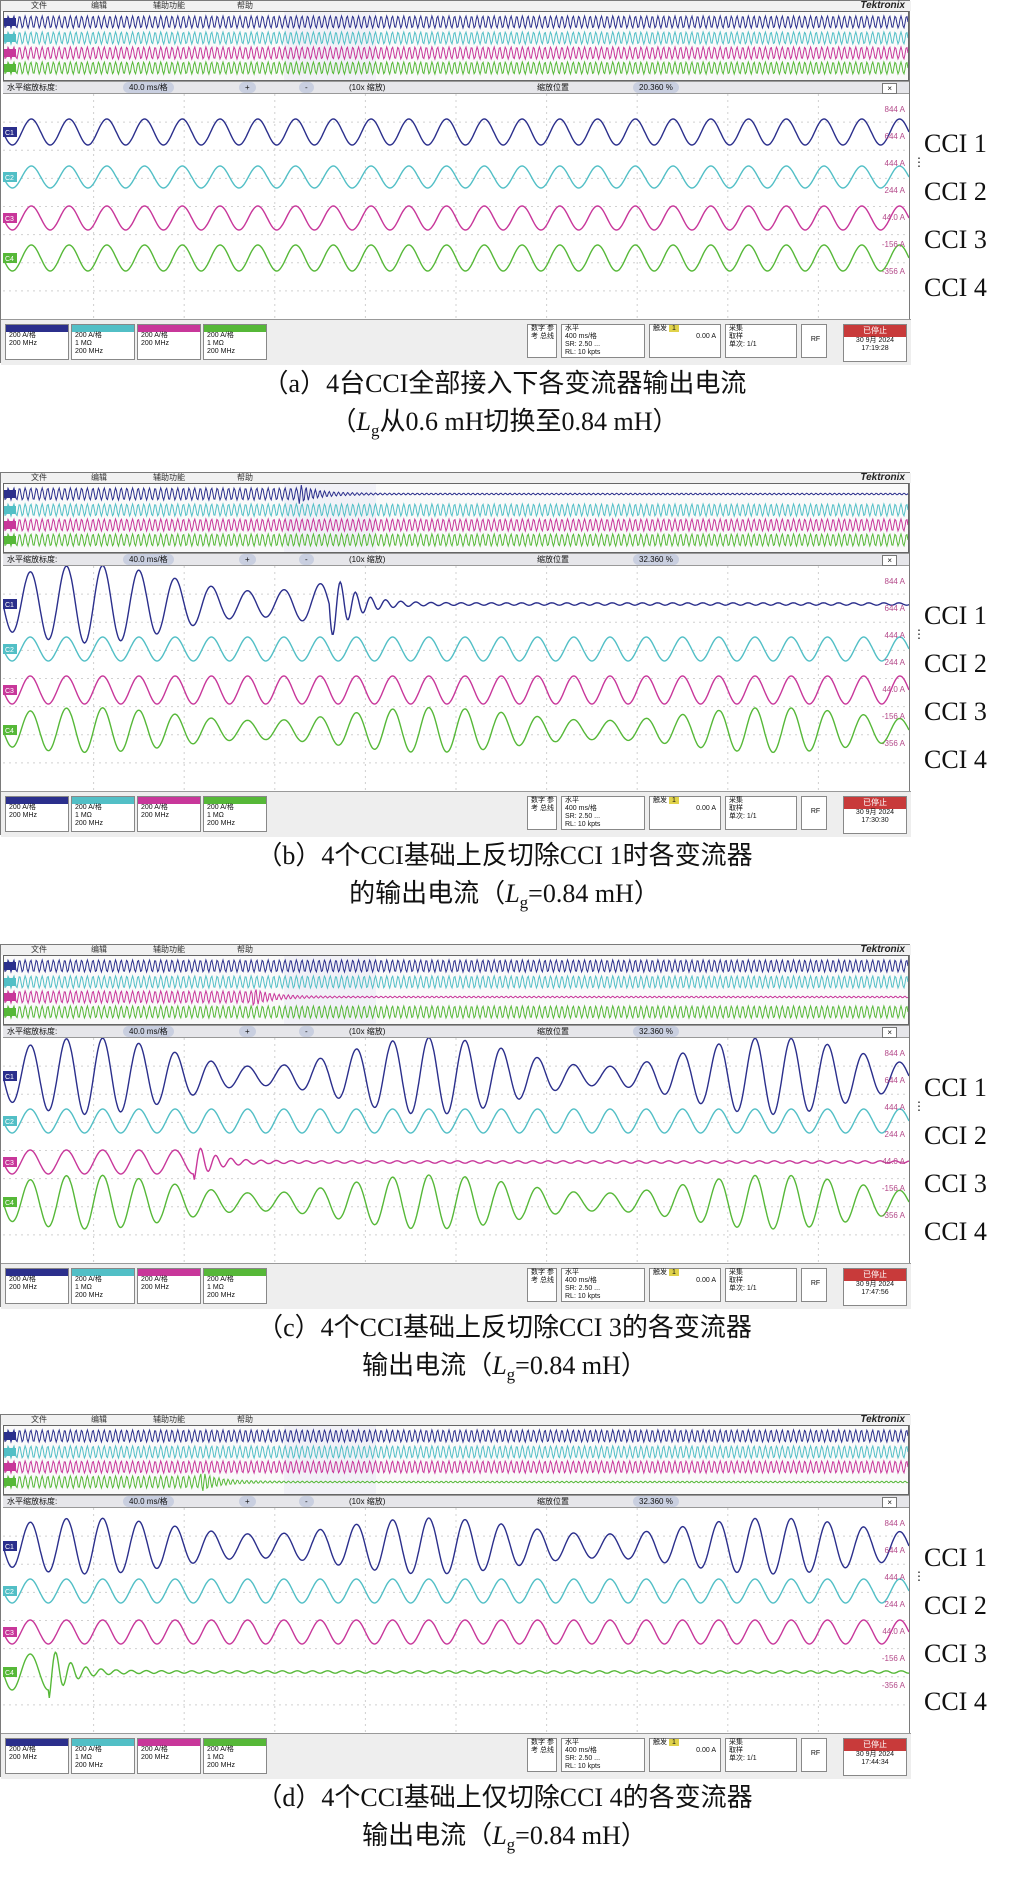  What do you see at coordinates (875, 1287) in the screenshot?
I see `run-stop-status: 已停止 30 9月 2024 17:47:56` at bounding box center [875, 1287].